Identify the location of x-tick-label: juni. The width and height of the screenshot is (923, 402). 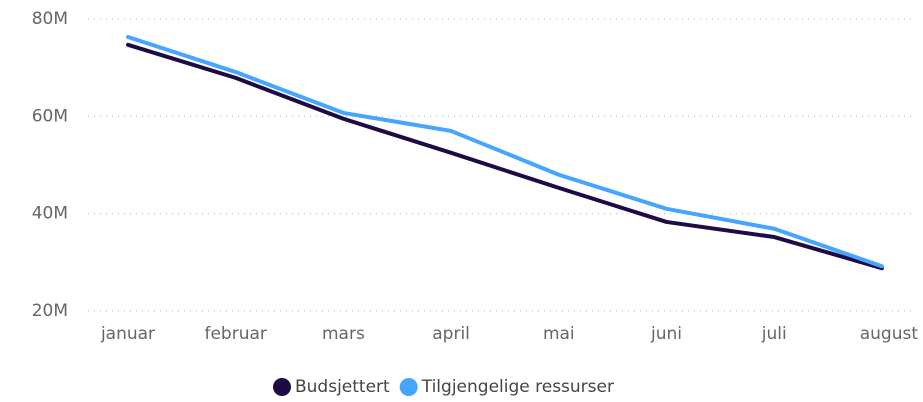
(666, 334).